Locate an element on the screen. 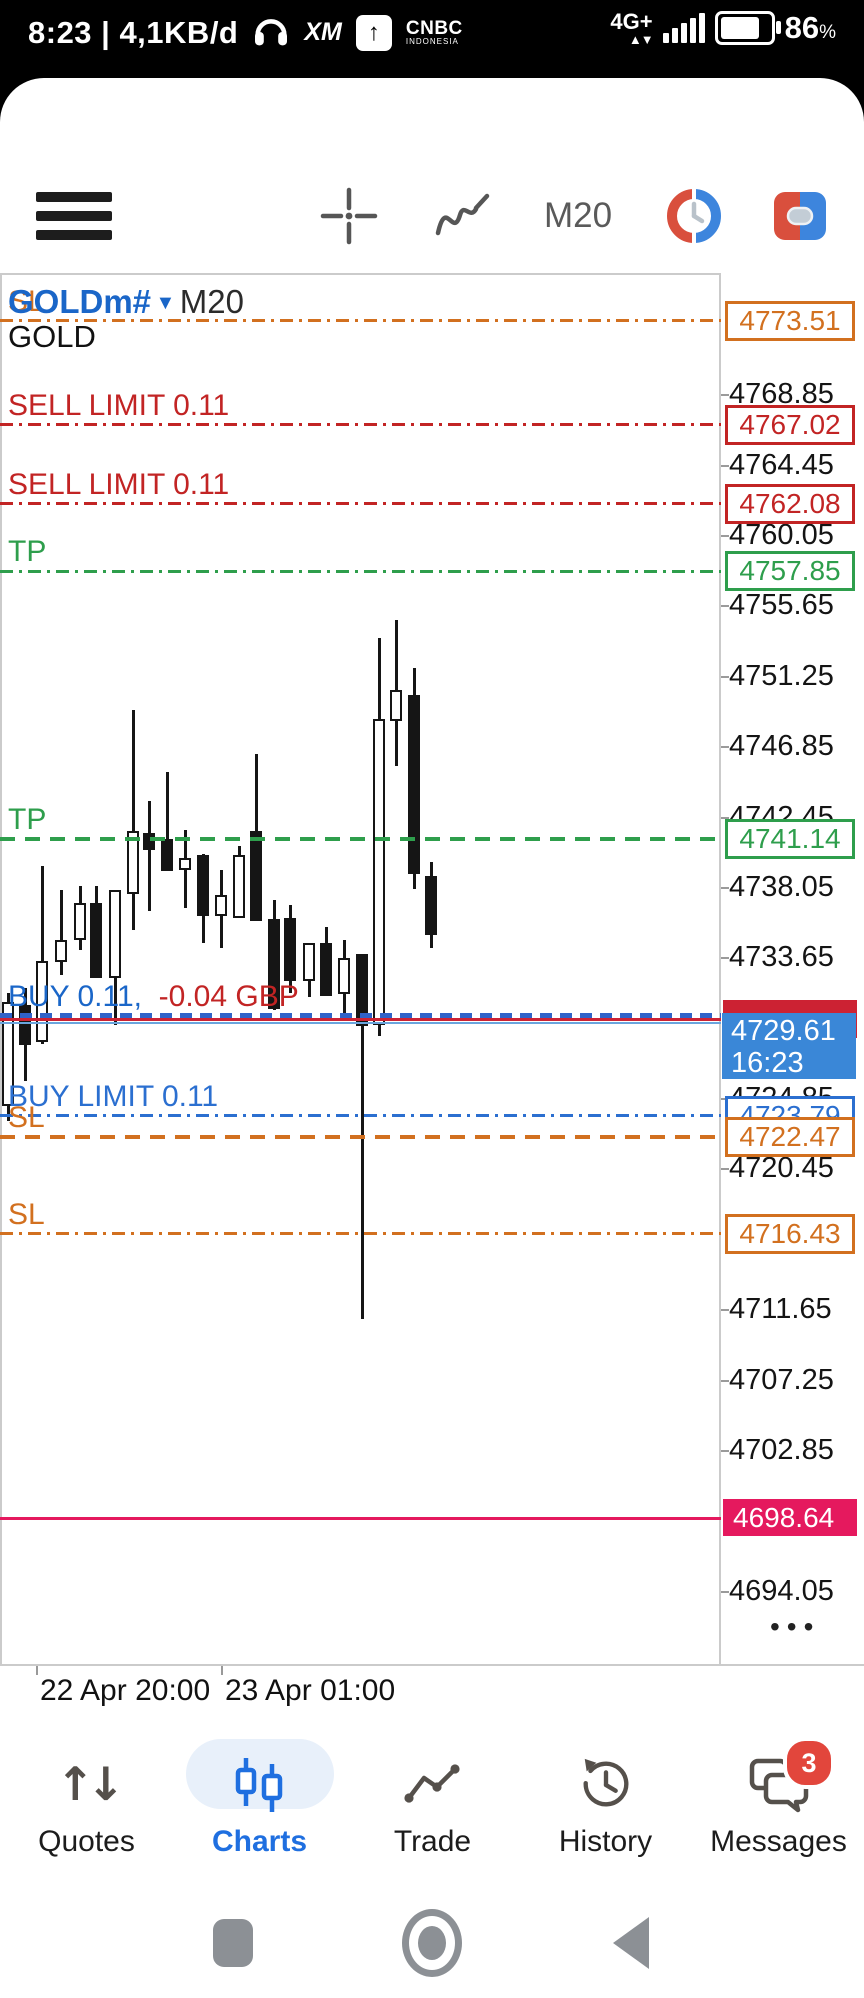 The height and width of the screenshot is (1998, 864). y-axis-label: 4694.05 is located at coordinates (781, 1590).